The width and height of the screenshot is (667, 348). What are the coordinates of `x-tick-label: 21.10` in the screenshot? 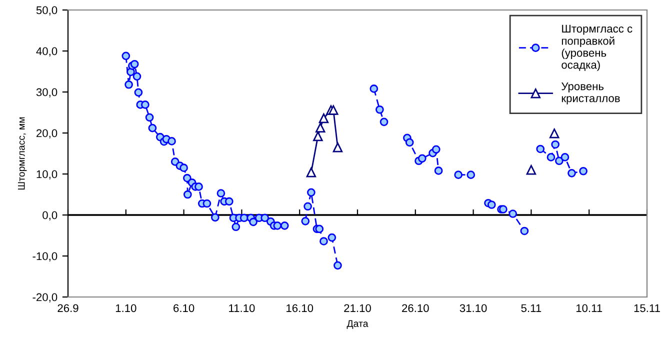 It's located at (357, 308).